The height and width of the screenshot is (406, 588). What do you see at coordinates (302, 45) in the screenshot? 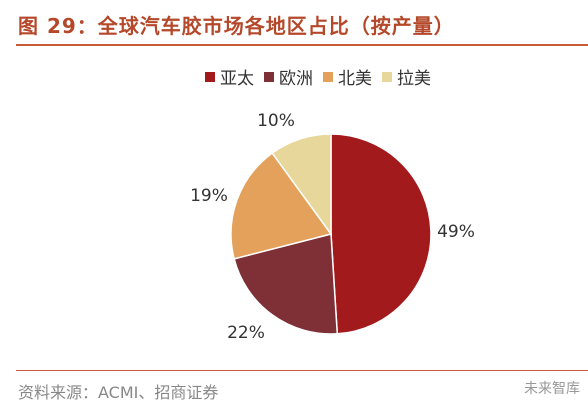
I see `title-divider` at bounding box center [302, 45].